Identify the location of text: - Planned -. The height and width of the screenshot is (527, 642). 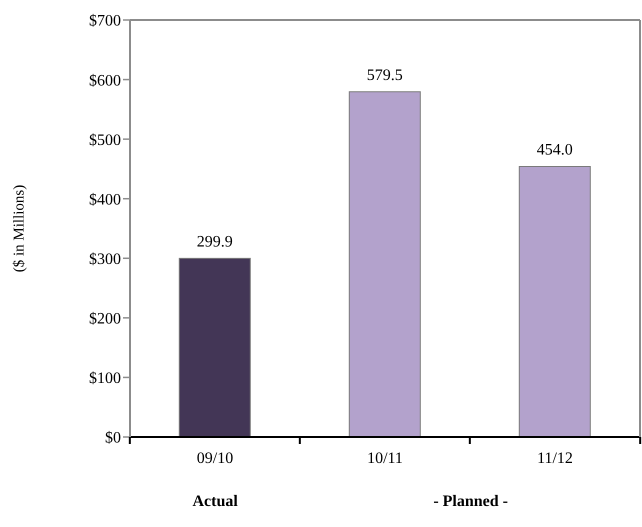
(470, 501).